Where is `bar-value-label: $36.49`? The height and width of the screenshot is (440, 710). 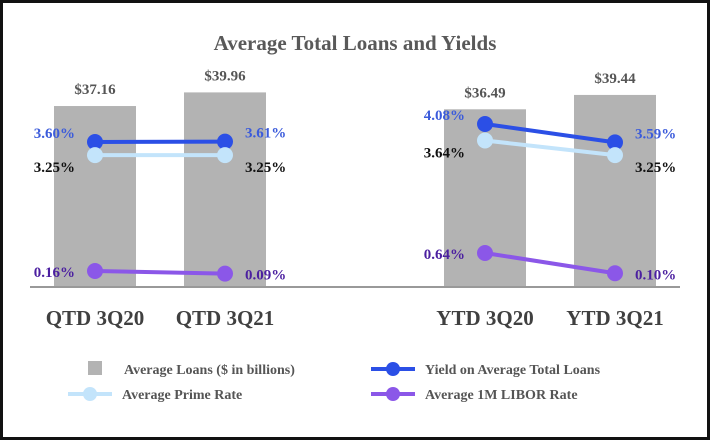
bar-value-label: $36.49 is located at coordinates (484, 93).